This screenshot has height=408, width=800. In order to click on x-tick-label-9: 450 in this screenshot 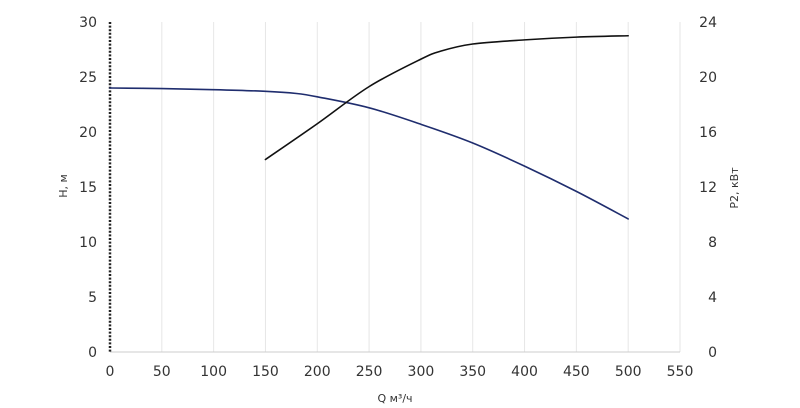, I will do `click(576, 372)`.